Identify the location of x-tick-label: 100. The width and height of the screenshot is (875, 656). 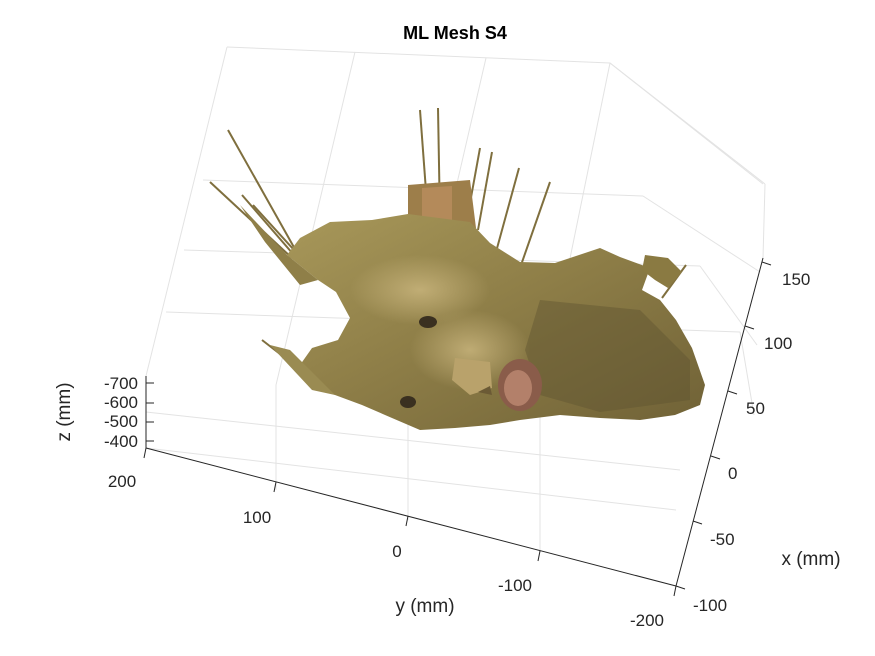
(778, 343).